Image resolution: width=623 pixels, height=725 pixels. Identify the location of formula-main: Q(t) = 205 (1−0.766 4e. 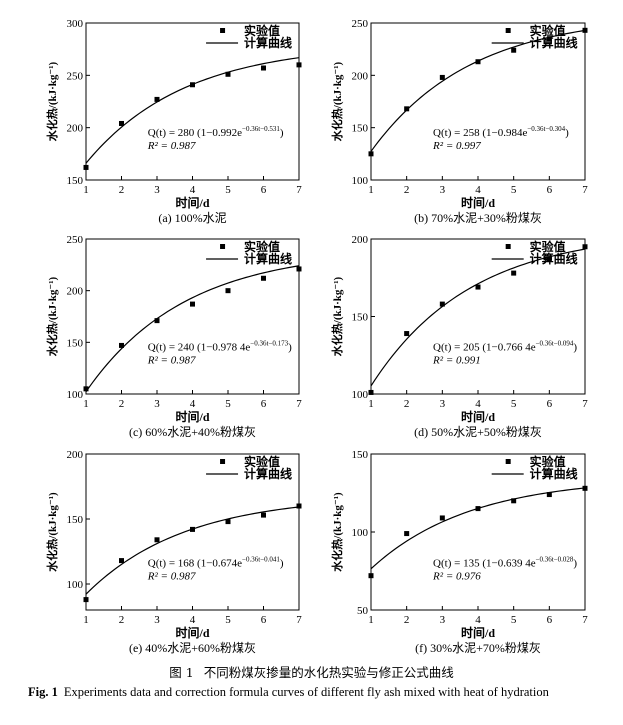
(484, 348).